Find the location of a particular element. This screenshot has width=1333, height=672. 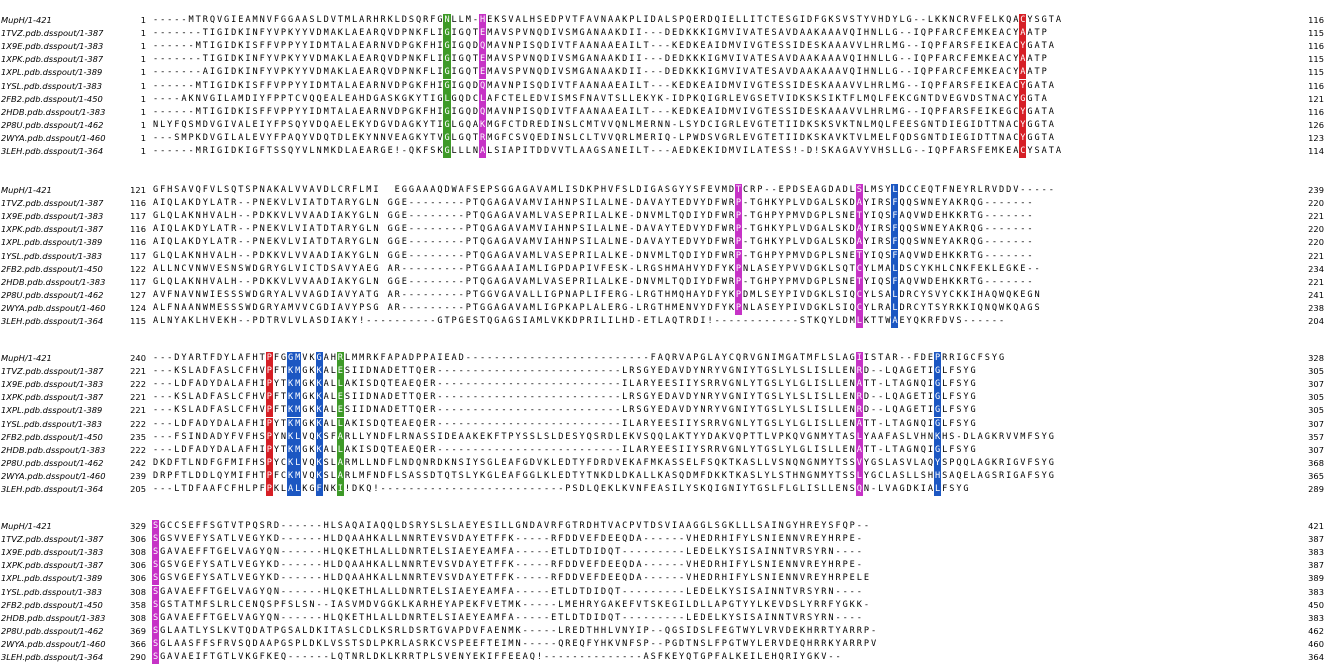

end-position: 460 is located at coordinates (1316, 643).